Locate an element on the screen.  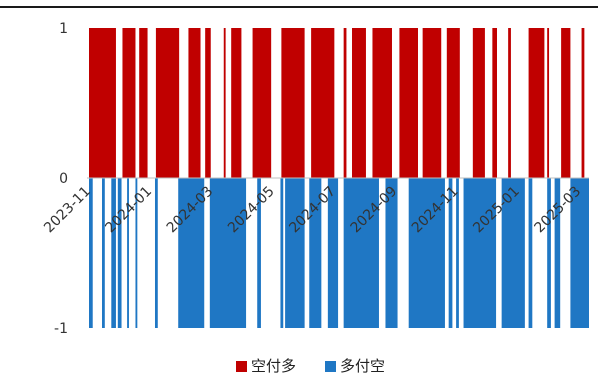
legend-label: 多付空 is located at coordinates (362, 366).